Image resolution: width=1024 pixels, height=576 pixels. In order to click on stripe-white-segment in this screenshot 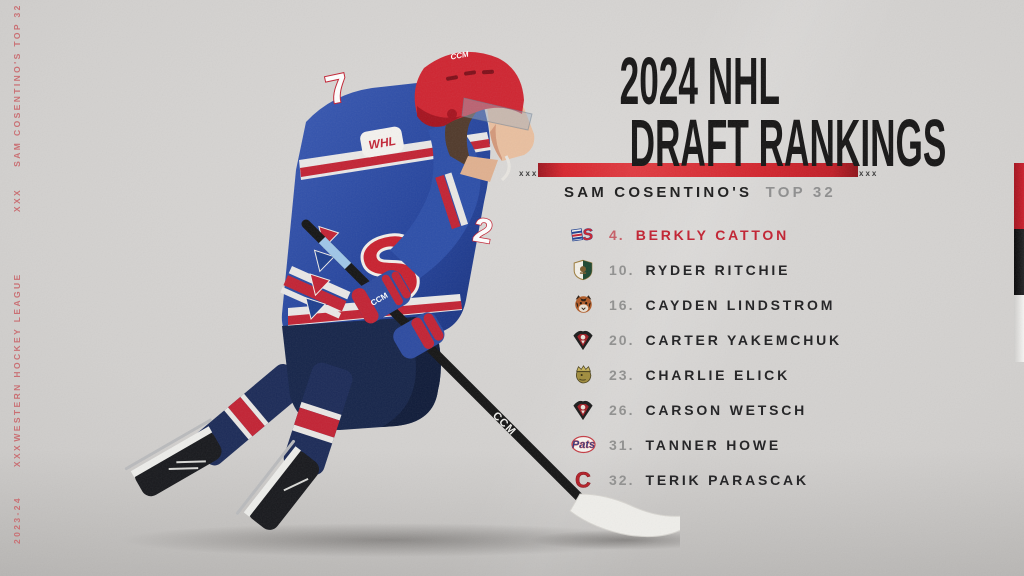, I will do `click(1019, 328)`.